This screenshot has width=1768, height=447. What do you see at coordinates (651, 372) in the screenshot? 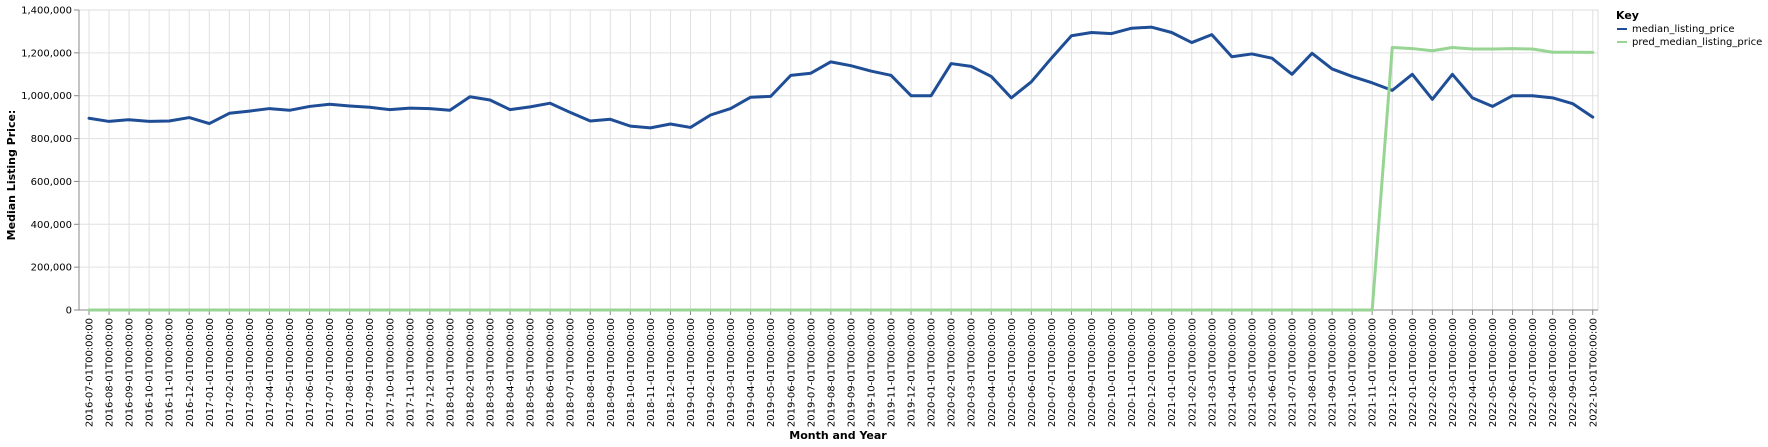
I see `x-tick-label: 2018-11-01T00:00:00` at bounding box center [651, 372].